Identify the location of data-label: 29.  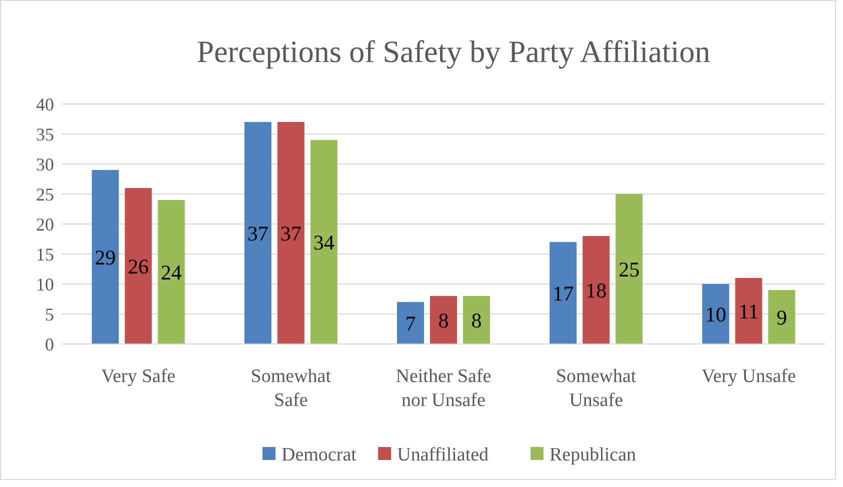
(105, 257).